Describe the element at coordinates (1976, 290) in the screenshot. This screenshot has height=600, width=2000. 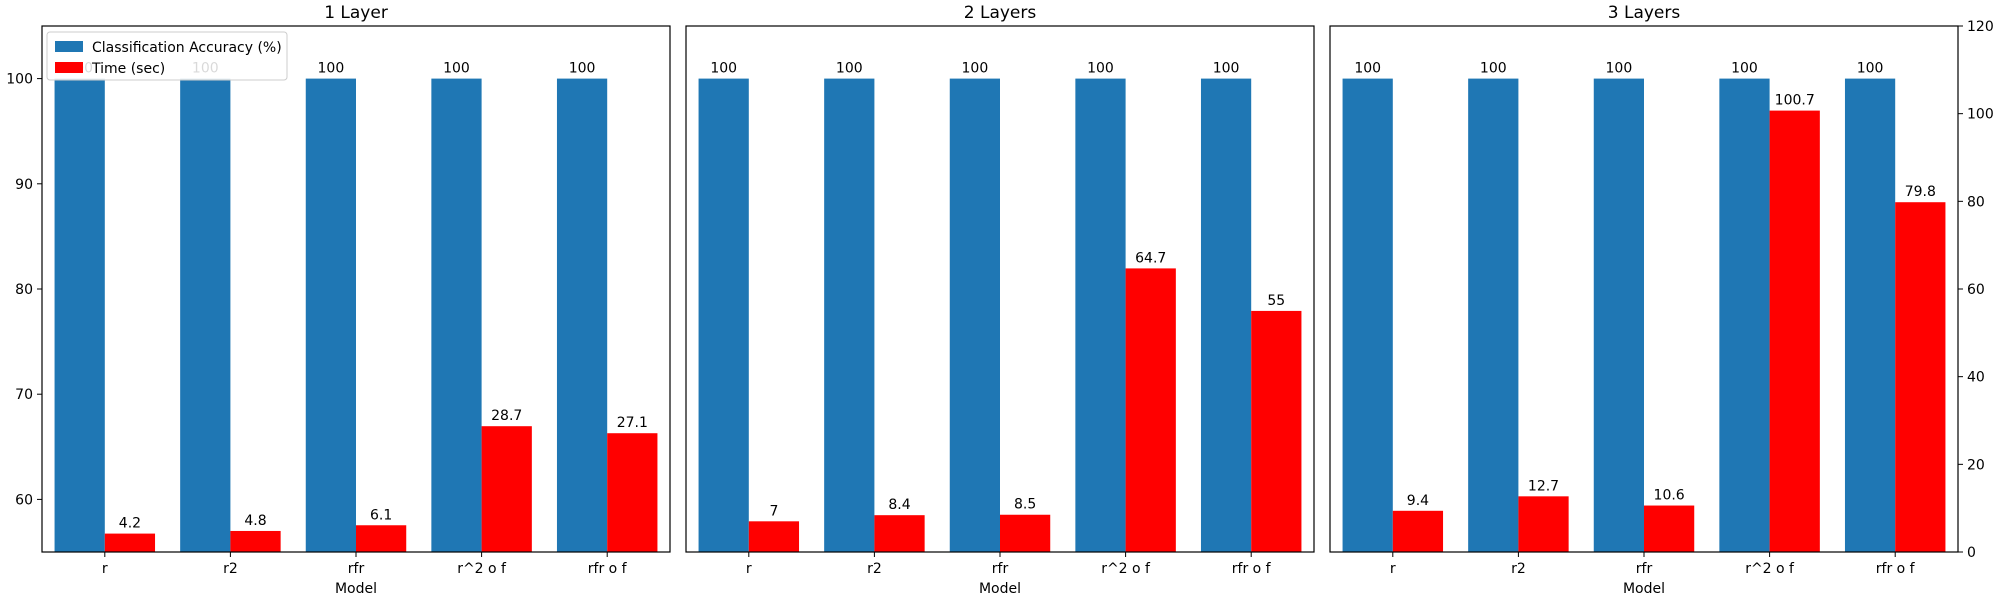
I see `right-y-tick-label: 60` at that location.